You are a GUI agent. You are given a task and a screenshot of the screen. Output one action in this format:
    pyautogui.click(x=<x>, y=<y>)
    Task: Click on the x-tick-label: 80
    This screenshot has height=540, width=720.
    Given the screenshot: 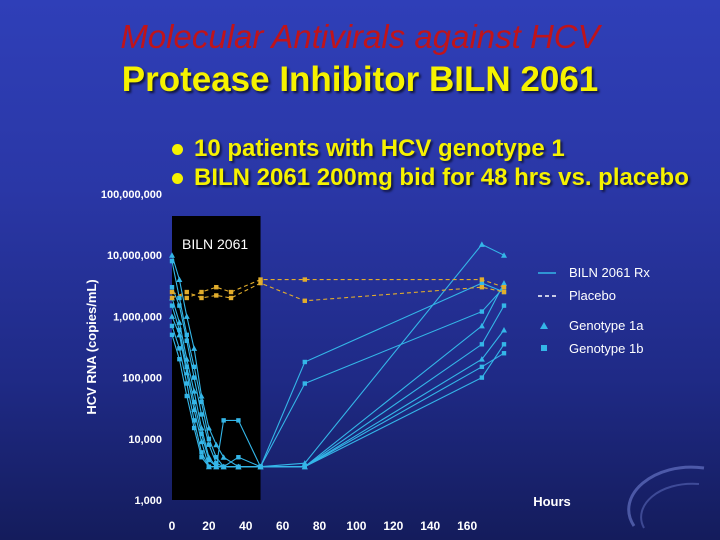 What is the action you would take?
    pyautogui.click(x=320, y=526)
    